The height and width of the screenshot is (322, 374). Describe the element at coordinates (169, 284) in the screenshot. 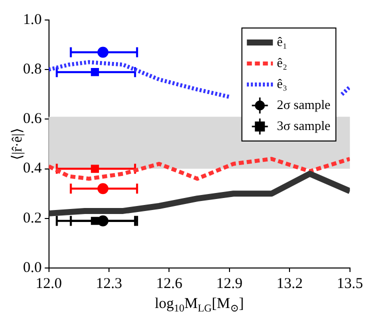

I see `x-tick-label: 12.6` at that location.